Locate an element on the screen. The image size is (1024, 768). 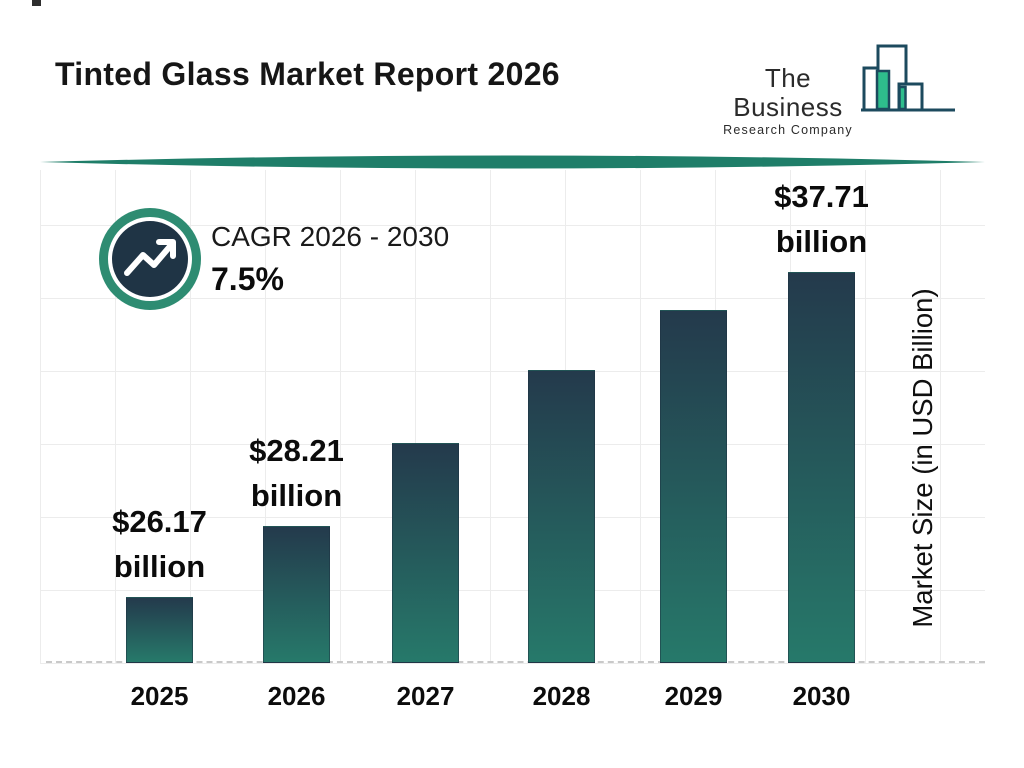
screen-edge-artifact is located at coordinates (36, 3).